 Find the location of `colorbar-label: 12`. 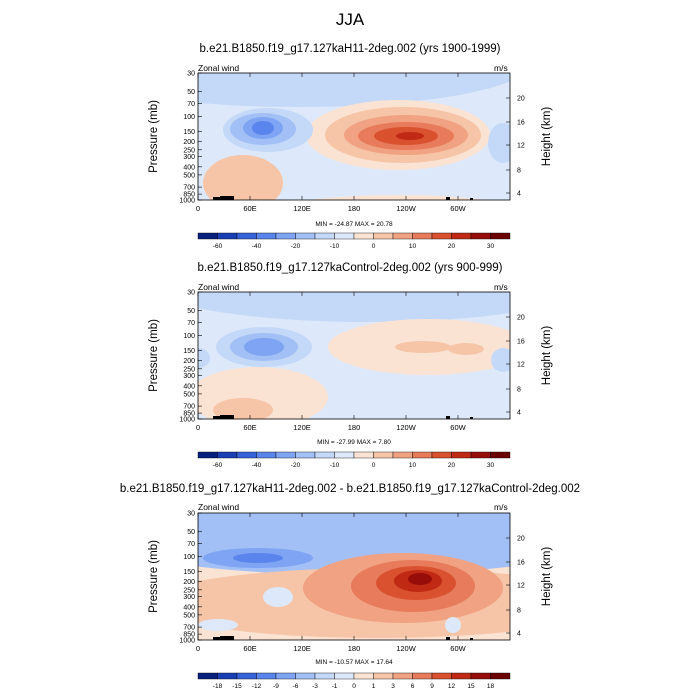

colorbar-label: 12 is located at coordinates (452, 686).